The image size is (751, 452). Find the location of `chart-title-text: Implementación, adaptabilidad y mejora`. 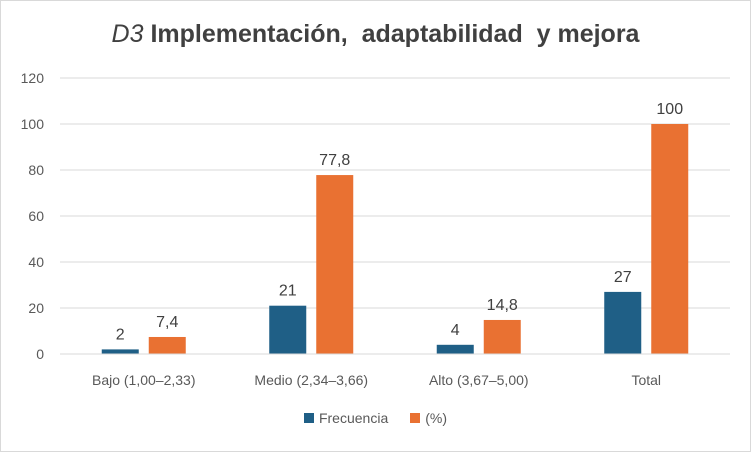

chart-title-text: Implementación, adaptabilidad y mejora is located at coordinates (391, 34).